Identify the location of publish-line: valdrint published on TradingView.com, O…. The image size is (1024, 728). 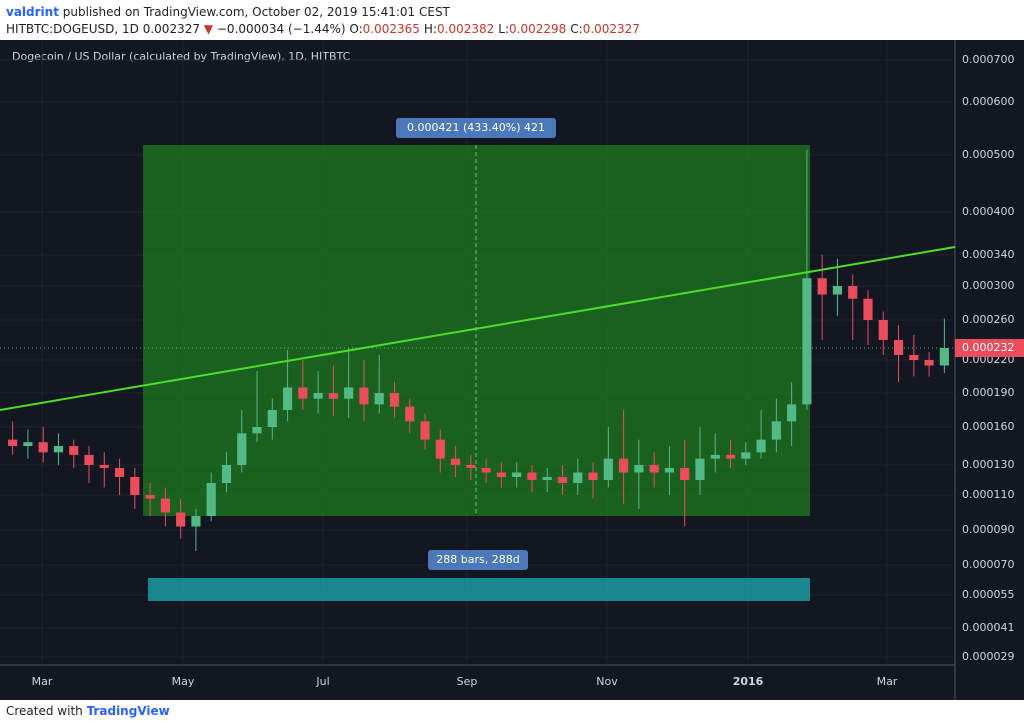
(325, 12).